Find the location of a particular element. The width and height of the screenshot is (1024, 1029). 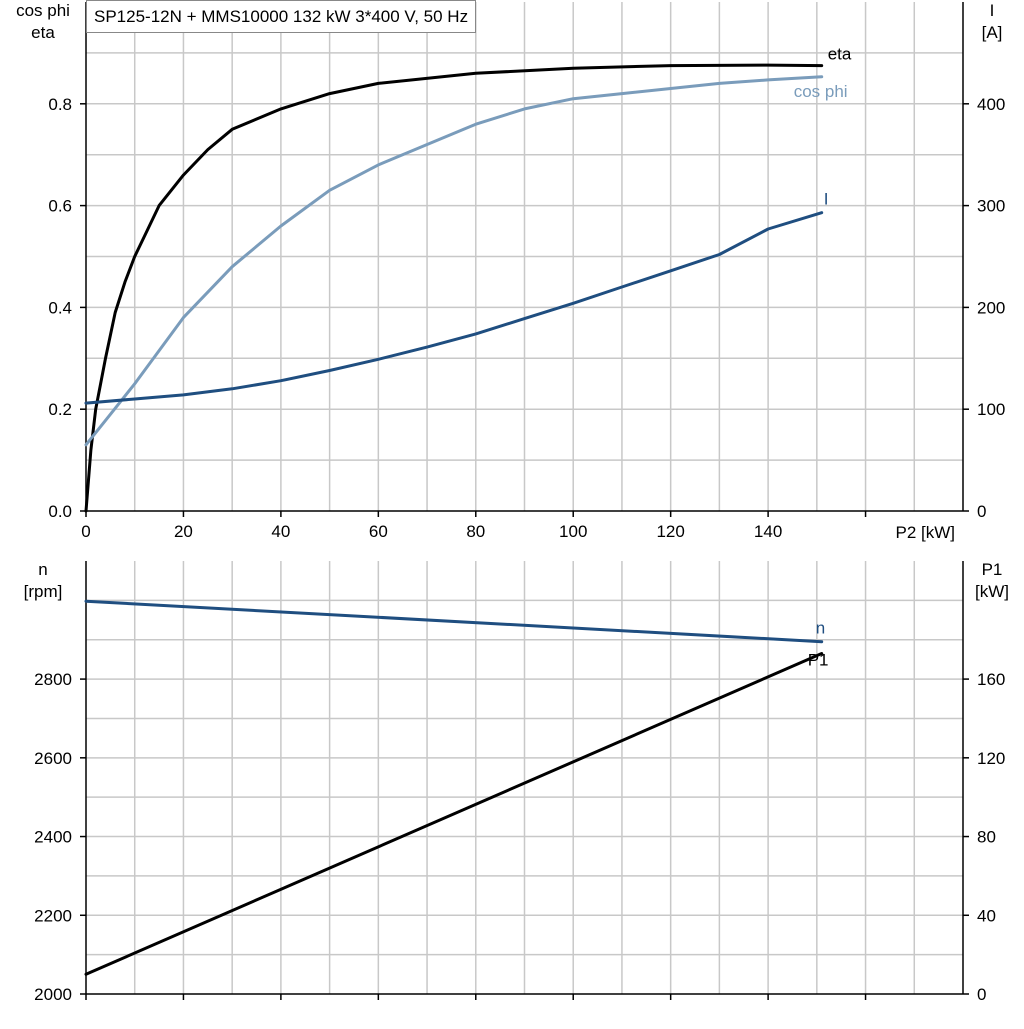

y-left-axis-label: n is located at coordinates (42, 569).